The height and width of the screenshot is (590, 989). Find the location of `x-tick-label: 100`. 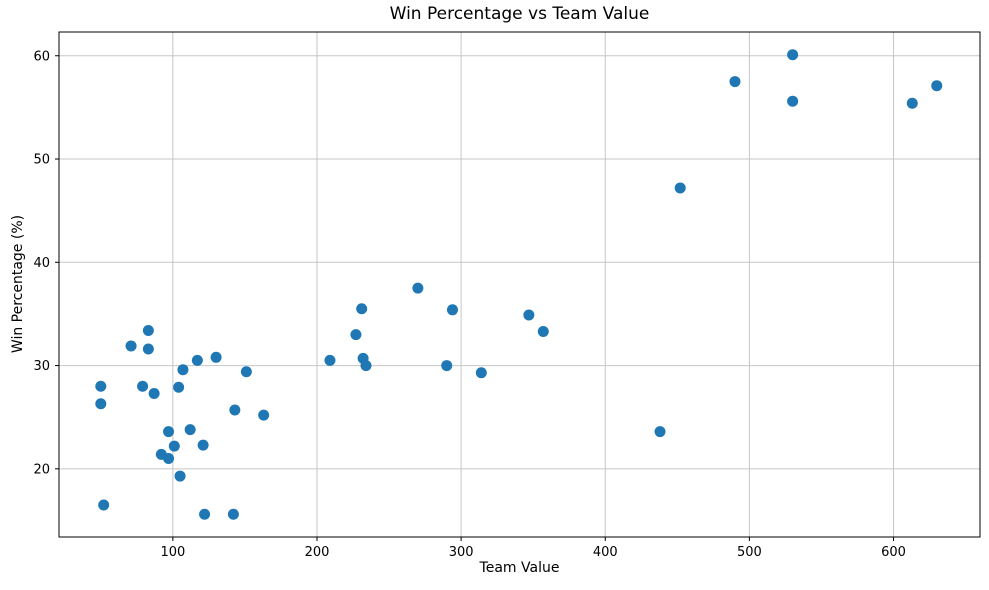

x-tick-label: 100 is located at coordinates (172, 552).